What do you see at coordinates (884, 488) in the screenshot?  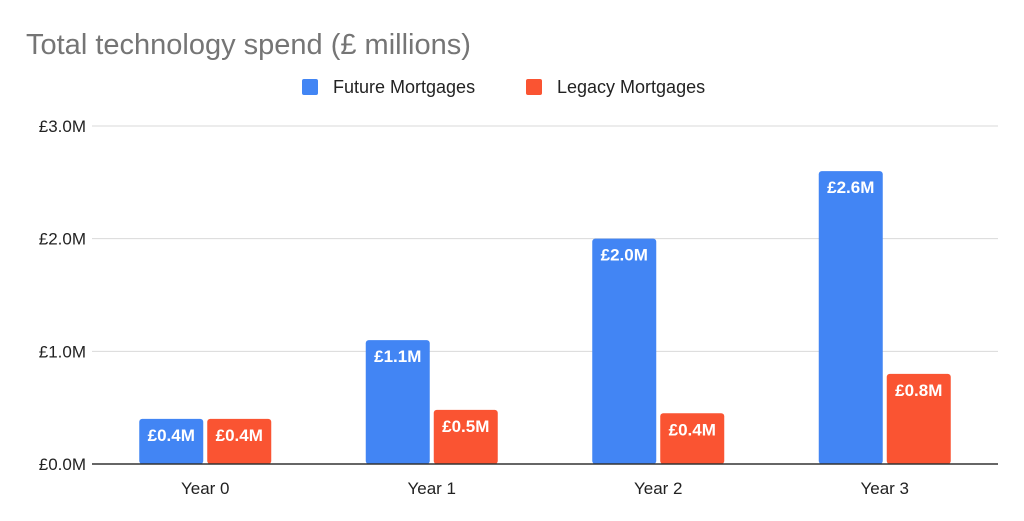 I see `x-tick-label: Year 3` at bounding box center [884, 488].